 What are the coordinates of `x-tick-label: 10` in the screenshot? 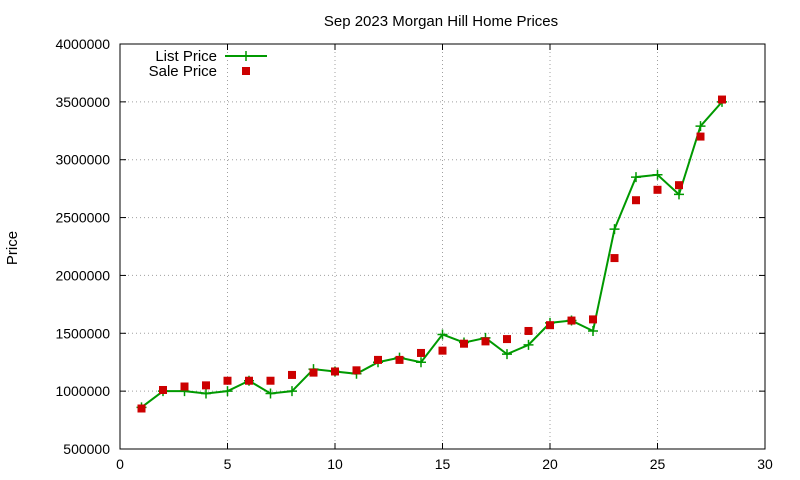 It's located at (335, 464).